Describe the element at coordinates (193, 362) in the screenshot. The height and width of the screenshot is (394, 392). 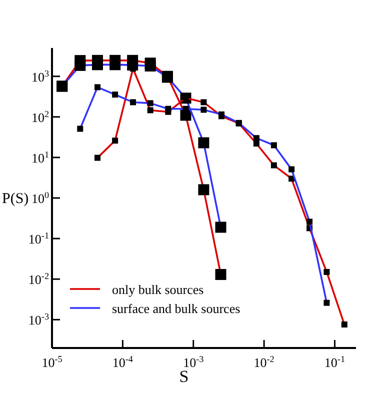
I see `x-tick-label: 10$^{-3}$` at that location.